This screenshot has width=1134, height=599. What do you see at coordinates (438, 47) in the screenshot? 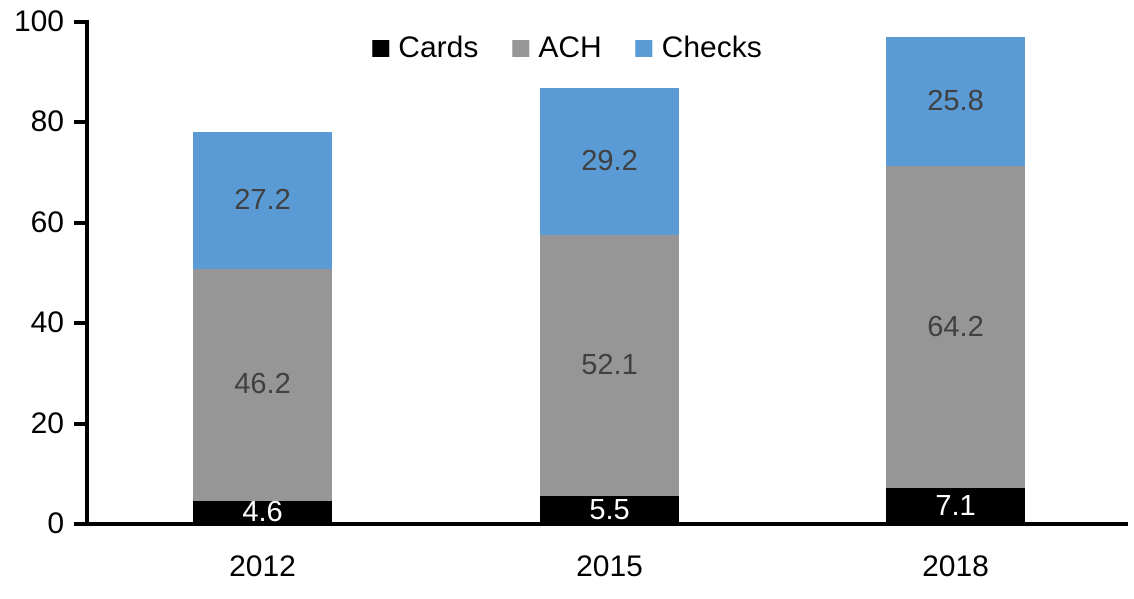
I see `legend-label: Cards` at bounding box center [438, 47].